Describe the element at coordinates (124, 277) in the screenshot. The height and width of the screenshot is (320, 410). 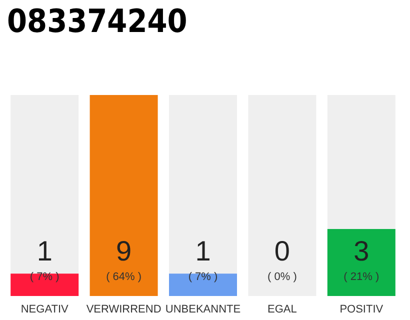
I see `annotation: ( 64% )` at that location.